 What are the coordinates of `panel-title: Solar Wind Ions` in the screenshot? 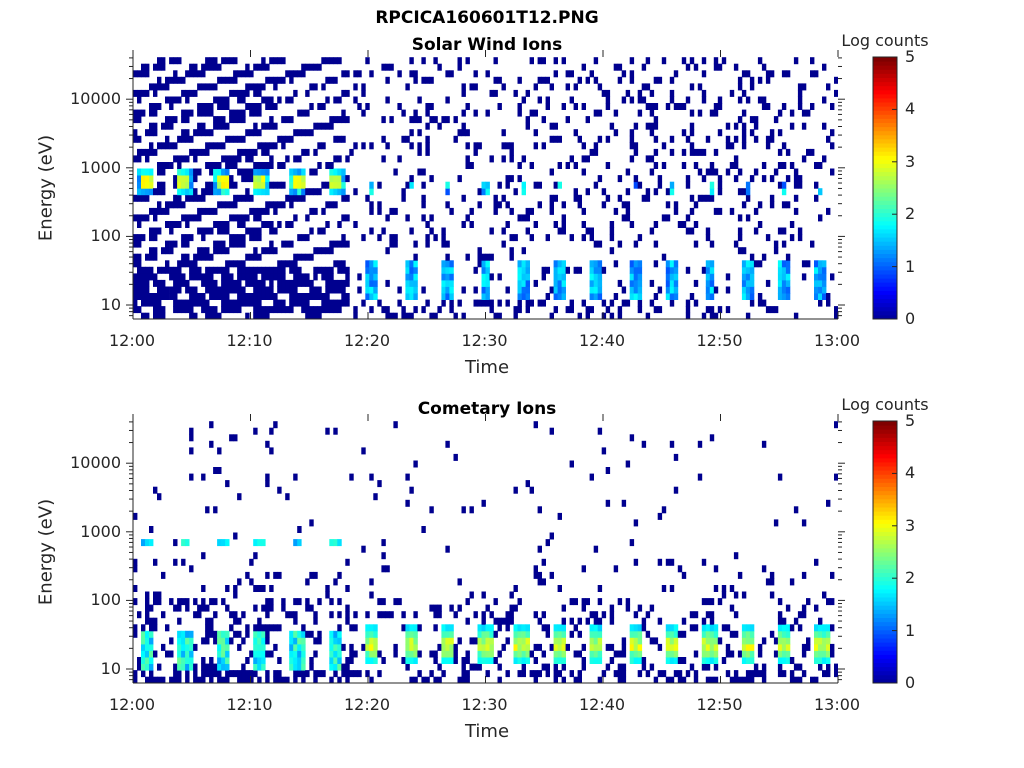 It's located at (487, 45).